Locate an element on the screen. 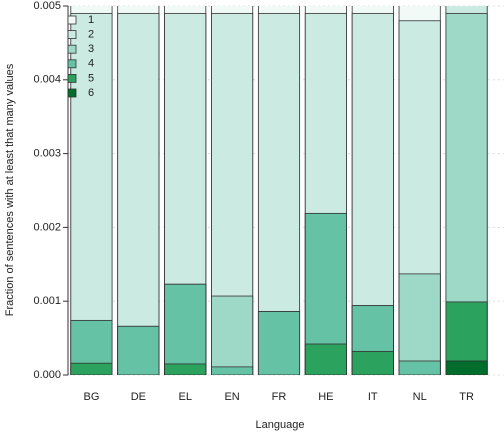  x-tick-label: BG is located at coordinates (91, 397).